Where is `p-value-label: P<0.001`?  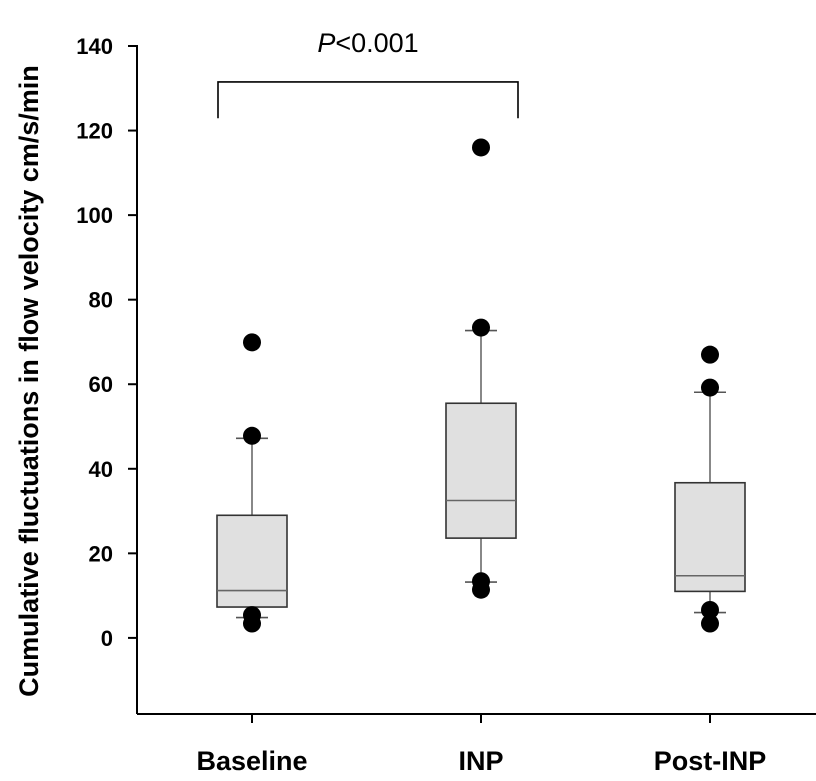 p-value-label: P<0.001 is located at coordinates (367, 43).